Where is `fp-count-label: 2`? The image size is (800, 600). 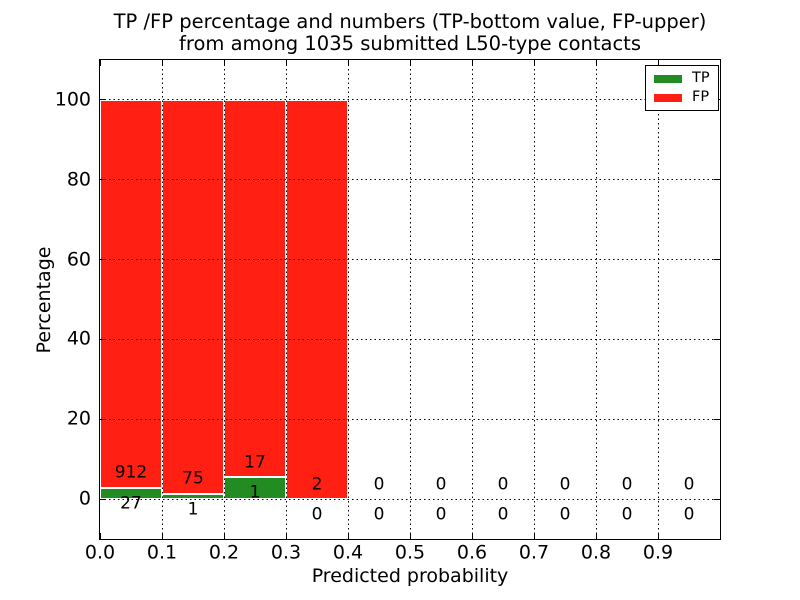 fp-count-label: 2 is located at coordinates (317, 484).